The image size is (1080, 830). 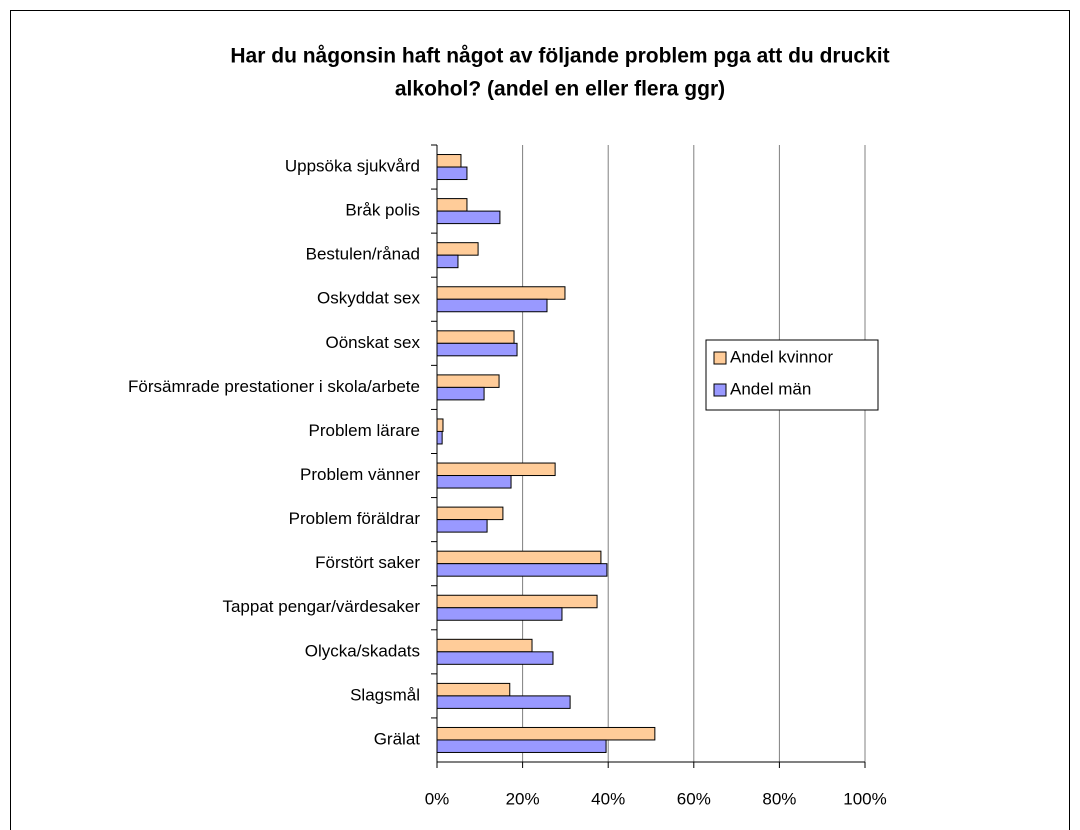 What do you see at coordinates (321, 606) in the screenshot?
I see `y-tick-label: Tappat pengar/värdesaker` at bounding box center [321, 606].